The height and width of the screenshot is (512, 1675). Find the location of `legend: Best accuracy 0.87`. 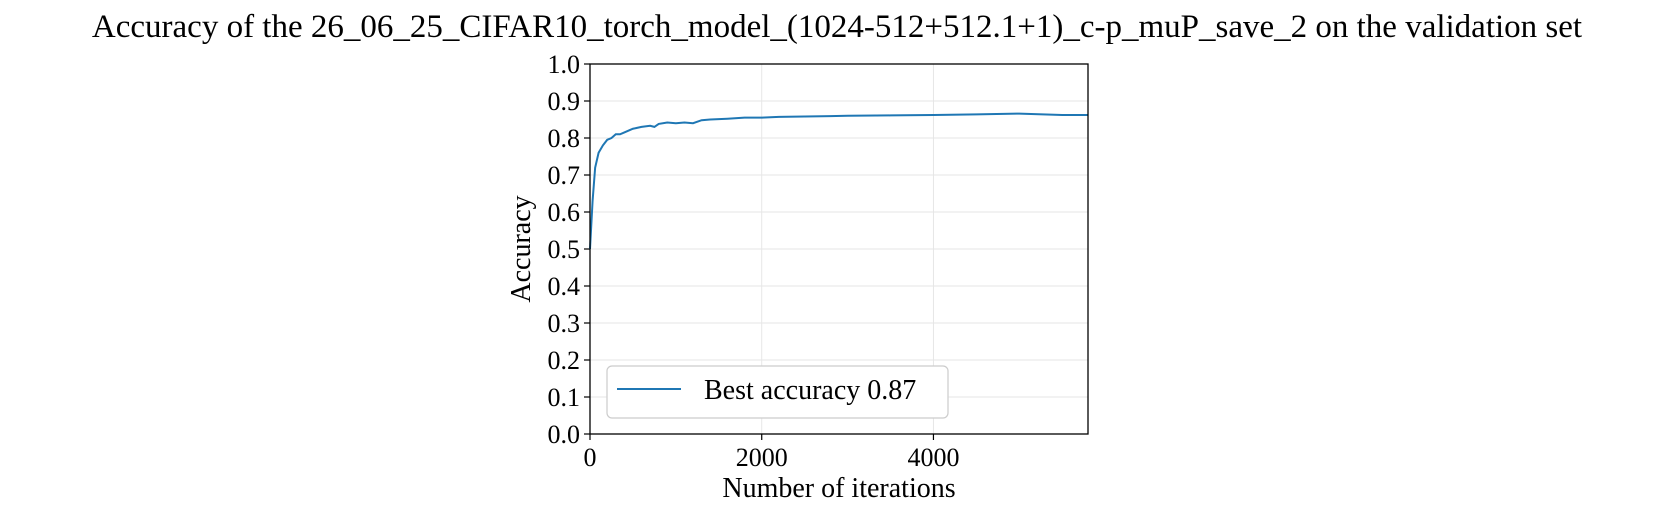

legend: Best accuracy 0.87 is located at coordinates (777, 392).